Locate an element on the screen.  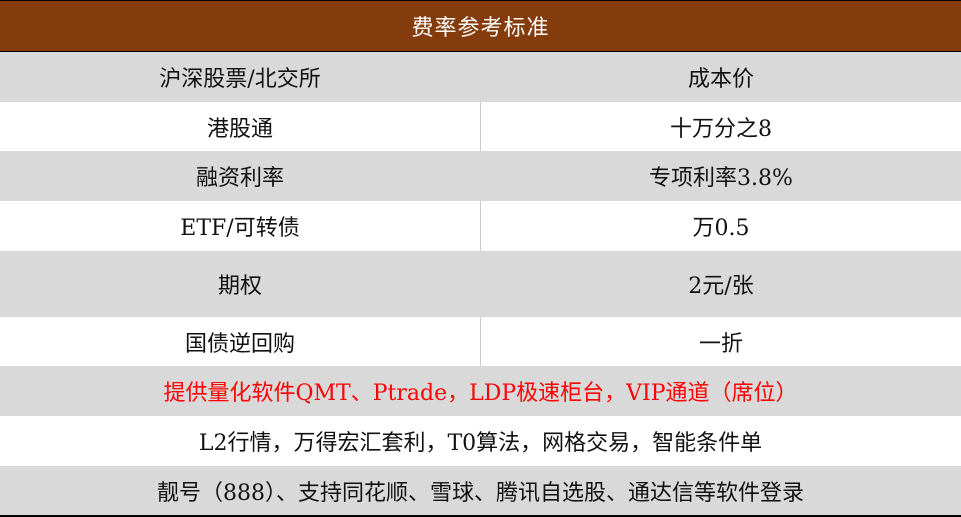
row-label: 融资利率 is located at coordinates (239, 178).